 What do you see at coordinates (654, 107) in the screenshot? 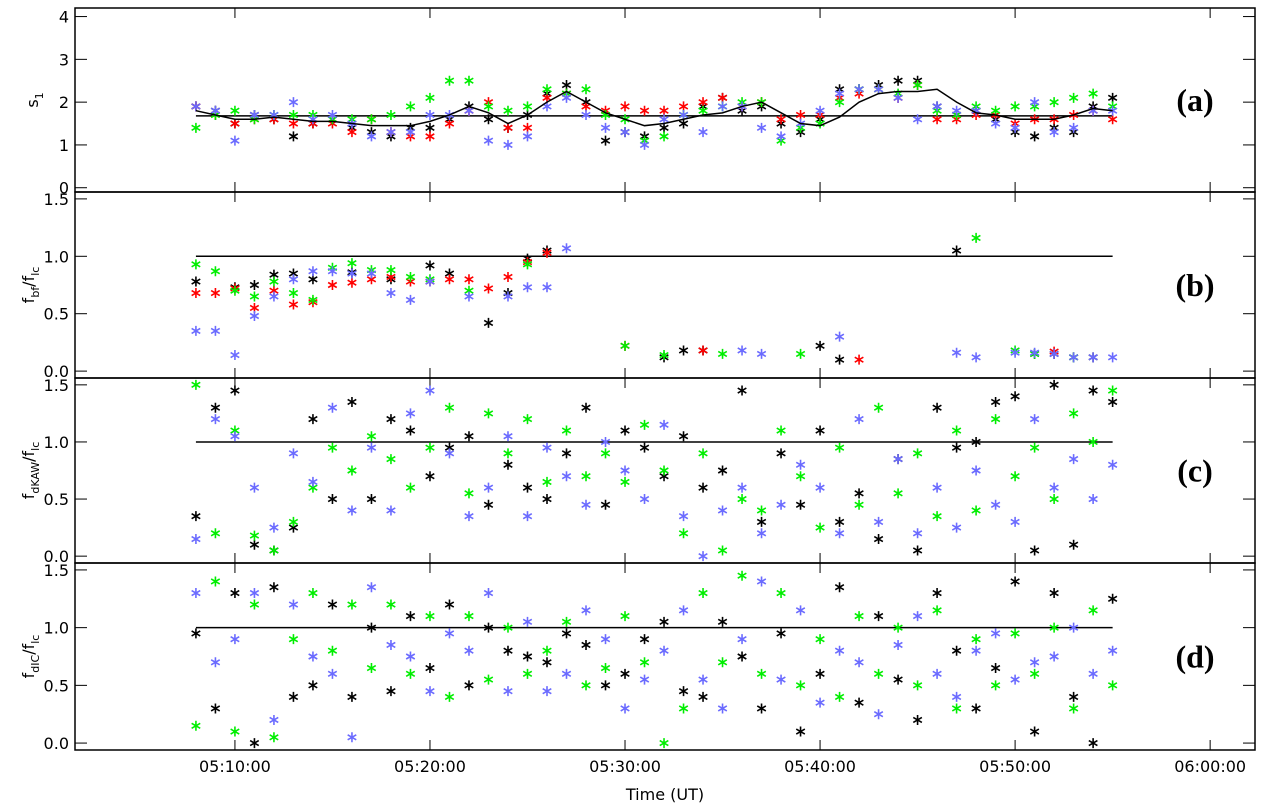
I see `fit-line` at bounding box center [654, 107].